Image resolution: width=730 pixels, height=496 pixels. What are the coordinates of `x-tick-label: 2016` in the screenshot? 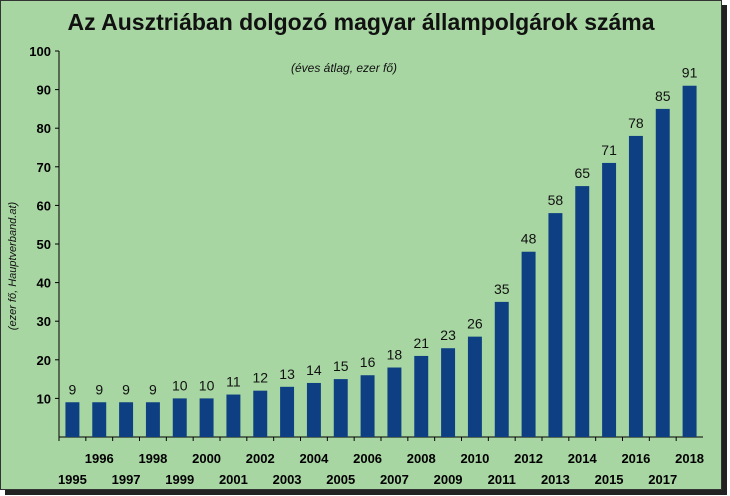 It's located at (635, 458).